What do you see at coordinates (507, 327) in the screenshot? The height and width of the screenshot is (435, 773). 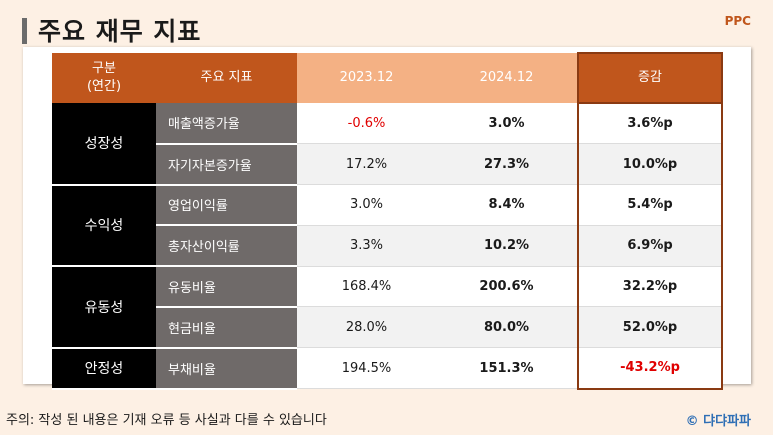 I see `value-2024: 80.0%` at bounding box center [507, 327].